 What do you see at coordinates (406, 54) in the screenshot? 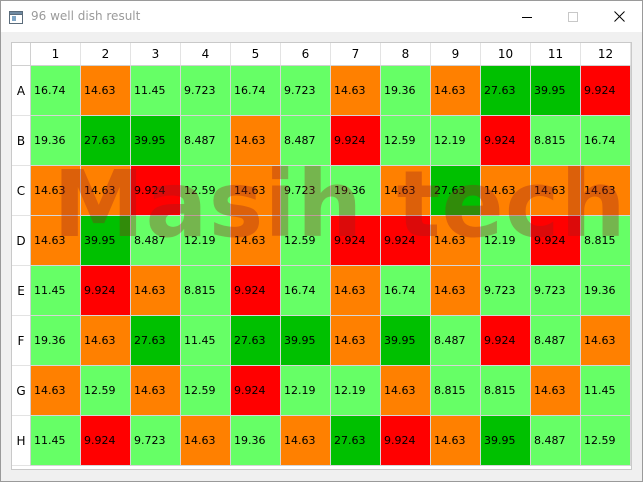
I see `column-header: 8` at bounding box center [406, 54].